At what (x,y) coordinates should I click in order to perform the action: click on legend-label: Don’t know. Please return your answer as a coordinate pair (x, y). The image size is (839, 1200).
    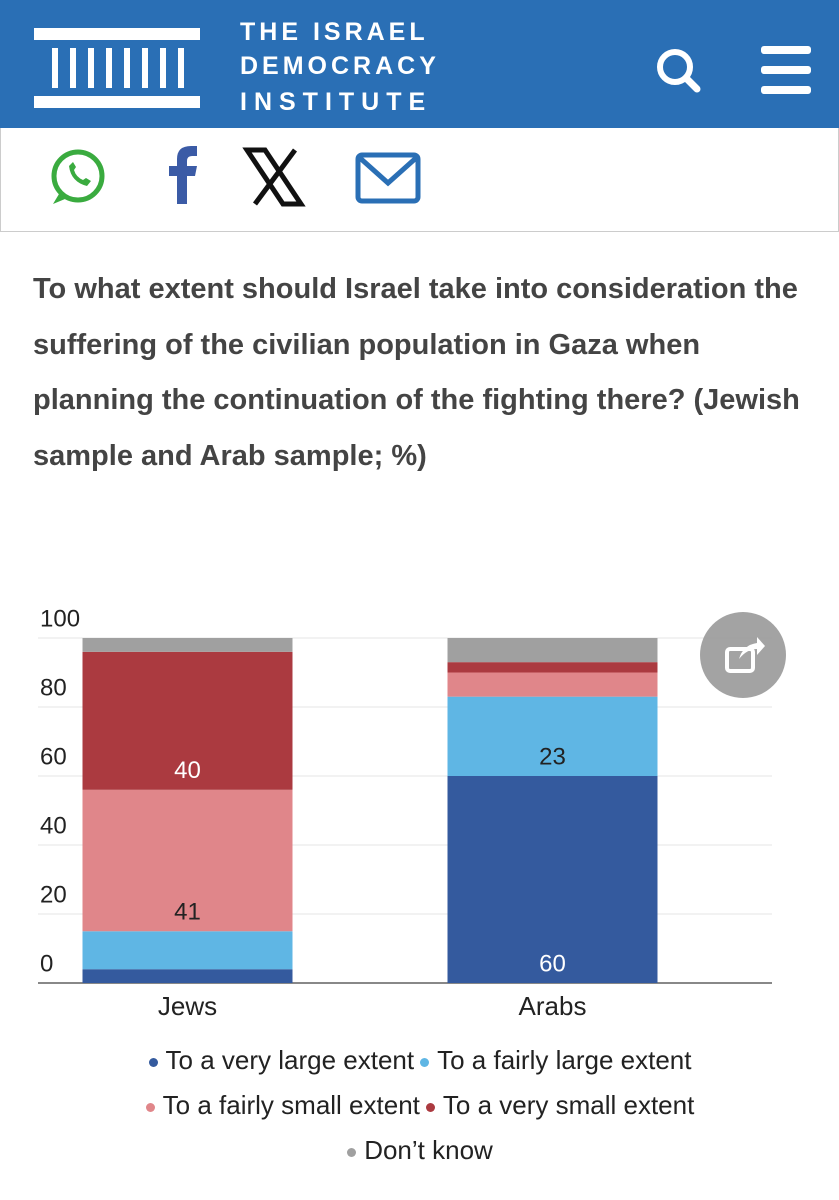
    Looking at the image, I should click on (428, 1150).